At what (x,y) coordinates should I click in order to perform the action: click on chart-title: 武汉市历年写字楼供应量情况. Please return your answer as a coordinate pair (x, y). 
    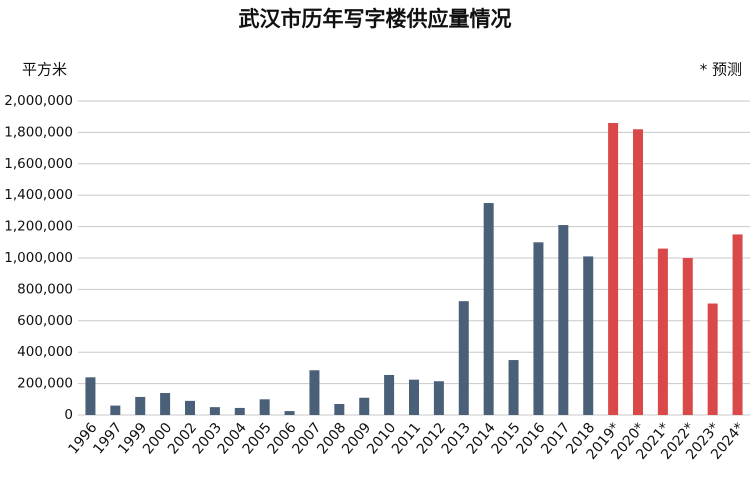
    Looking at the image, I should click on (375, 19).